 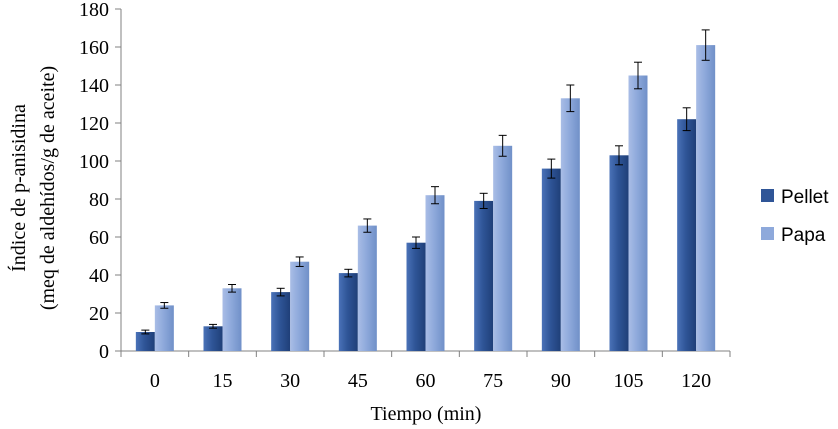 What do you see at coordinates (94, 48) in the screenshot?
I see `y-tick-label: 160` at bounding box center [94, 48].